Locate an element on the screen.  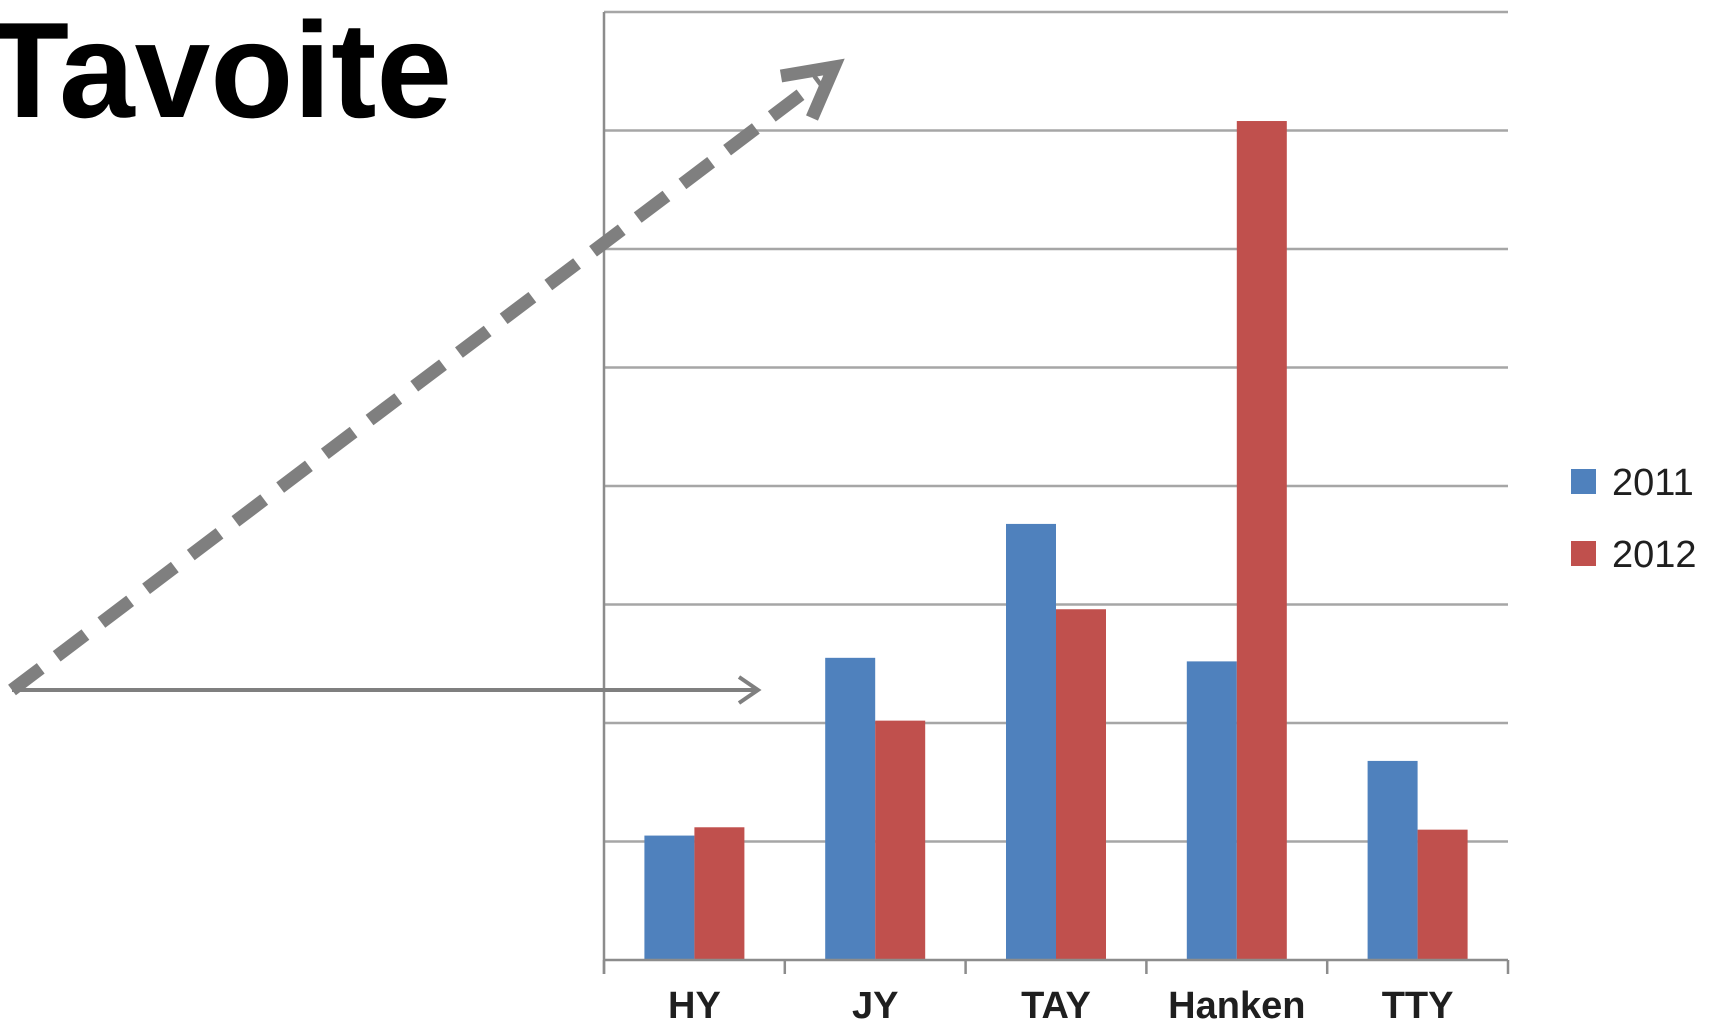
legend: 2011 2012 is located at coordinates (1634, 519).